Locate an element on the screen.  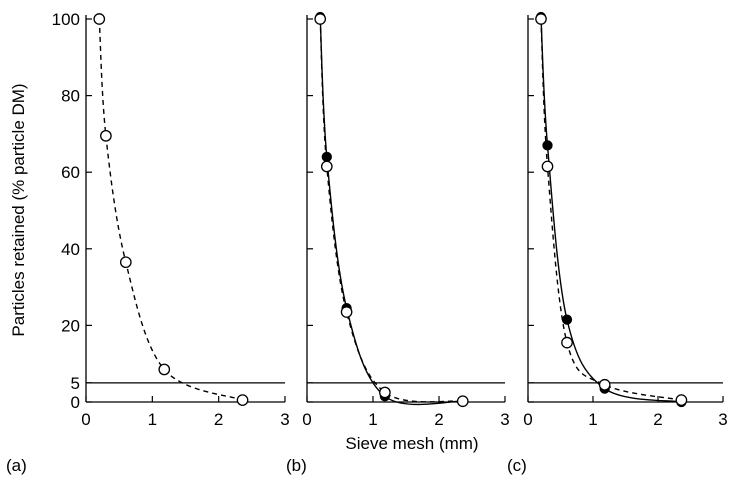
panel-label: (a) is located at coordinates (16, 465).